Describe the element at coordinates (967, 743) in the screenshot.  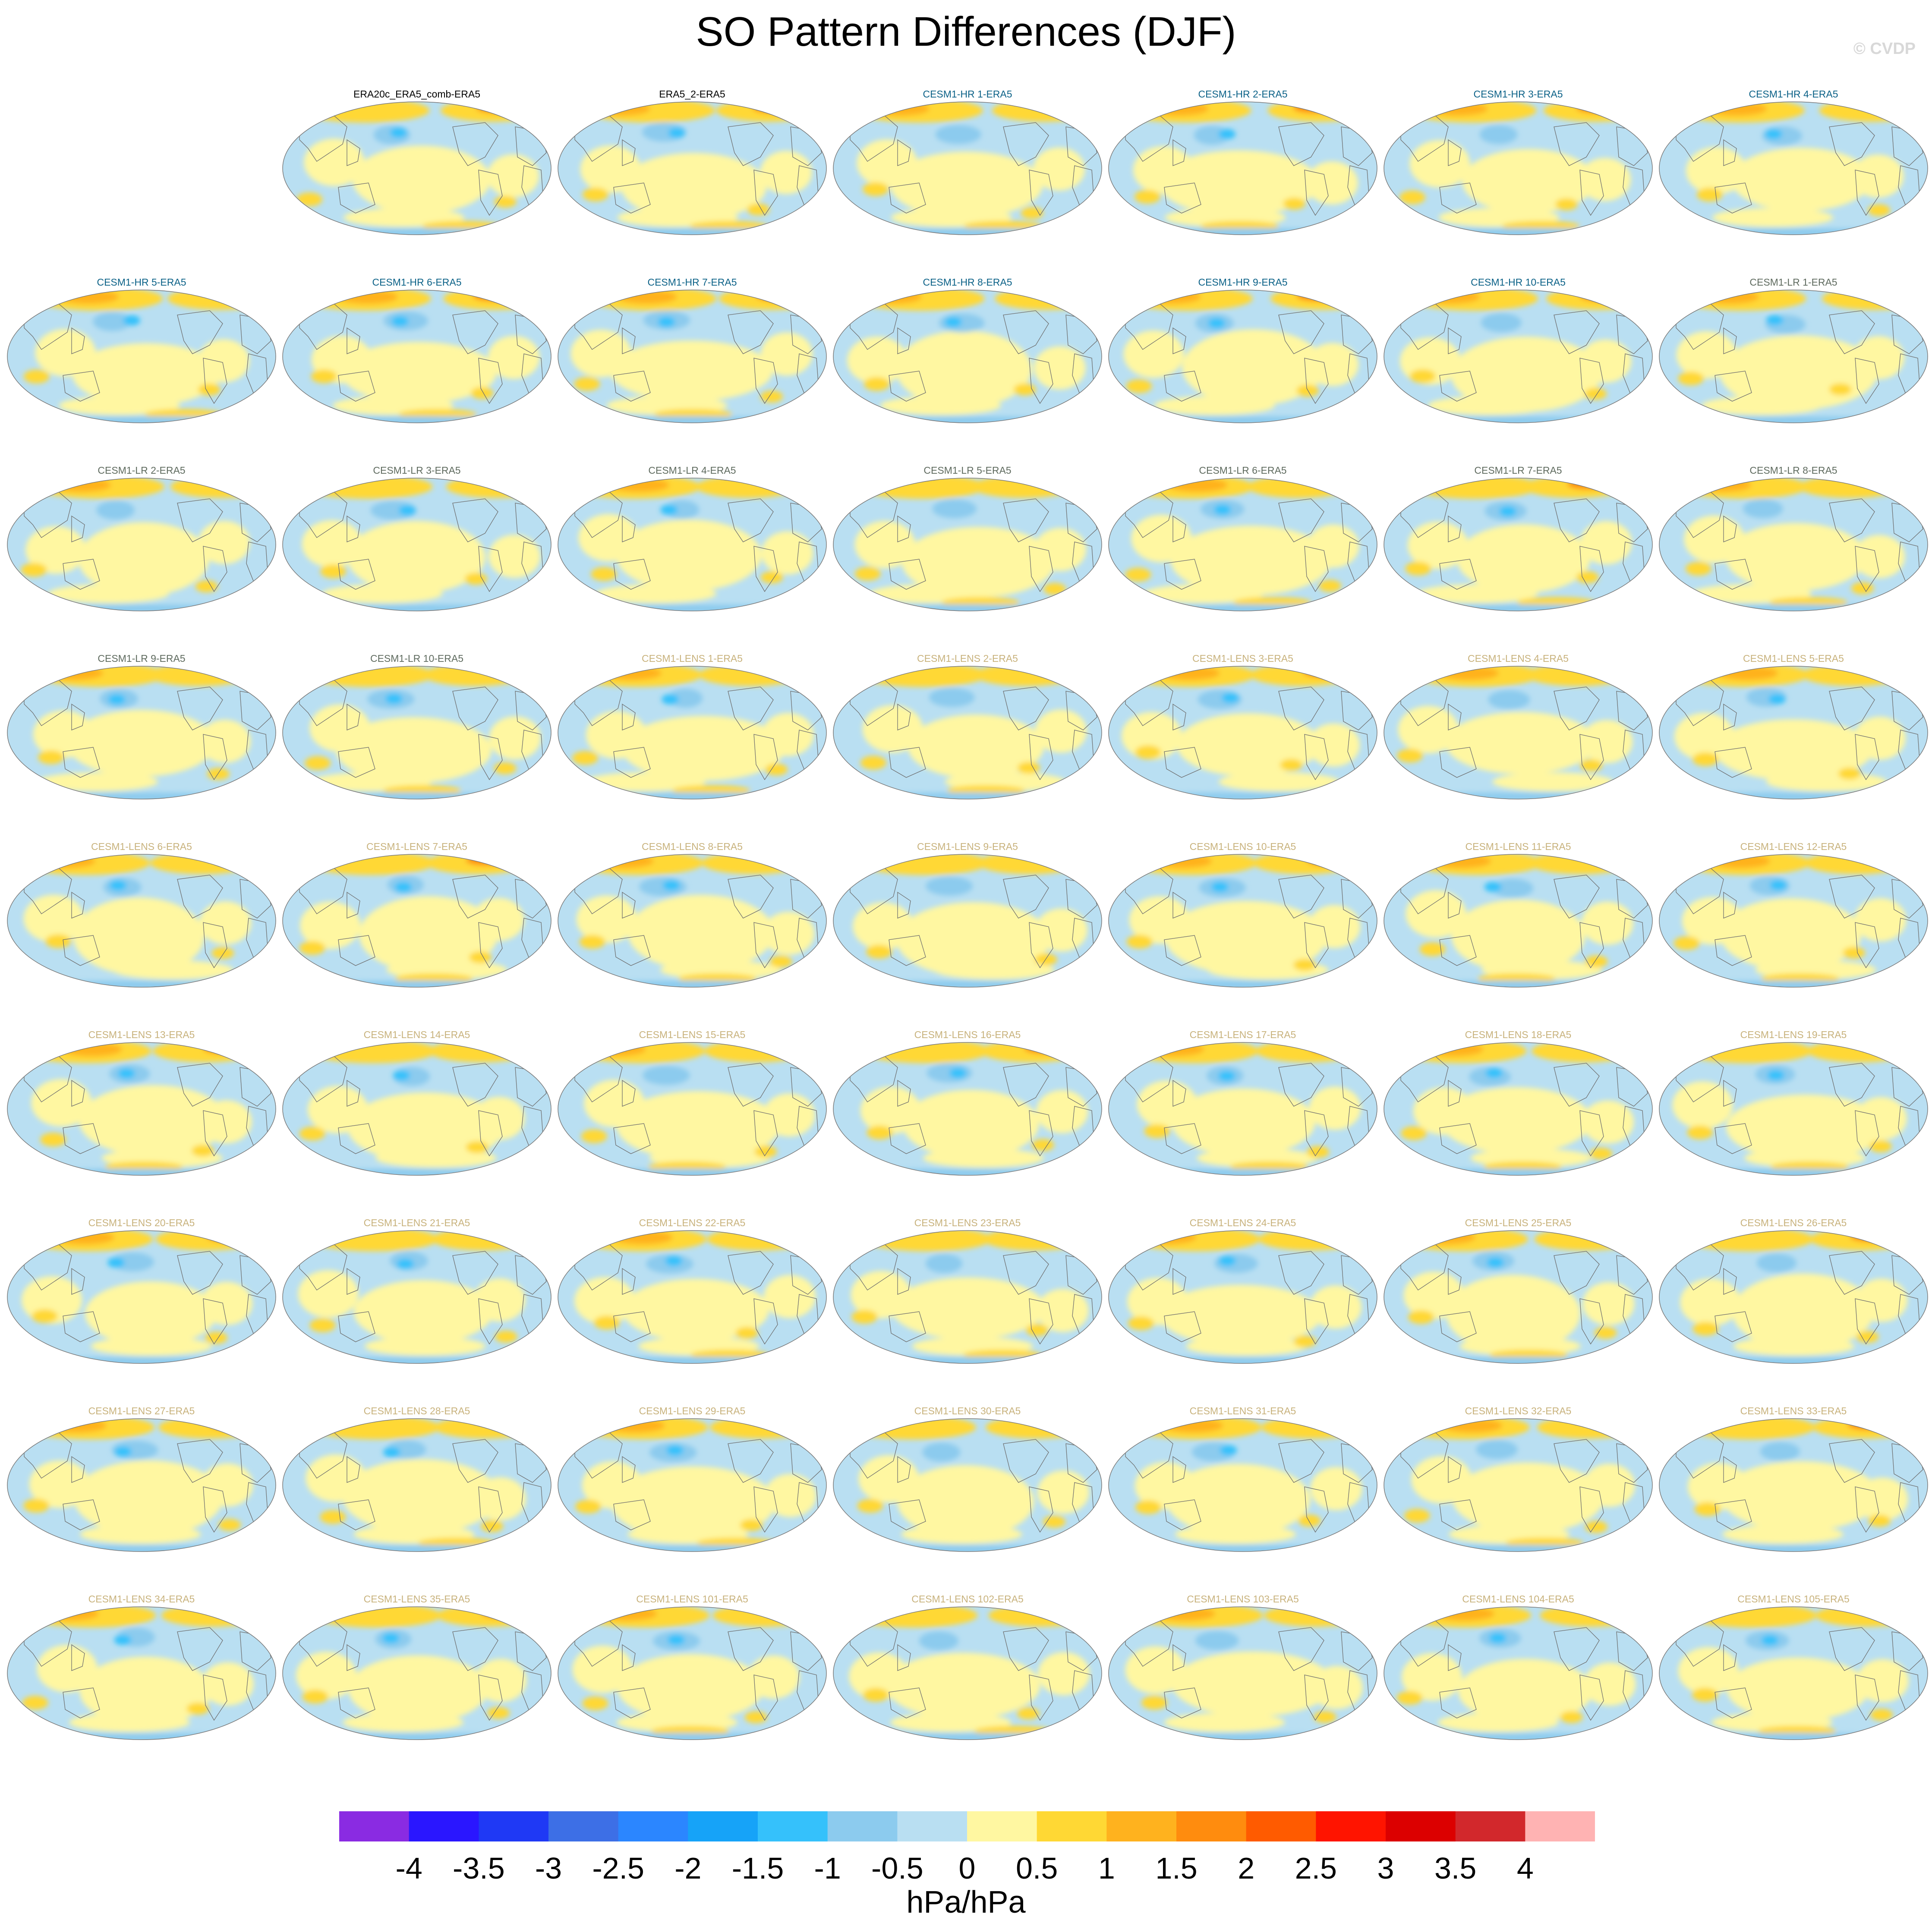
I see `map-panel: CESM1-LENS 2-ERA5` at that location.